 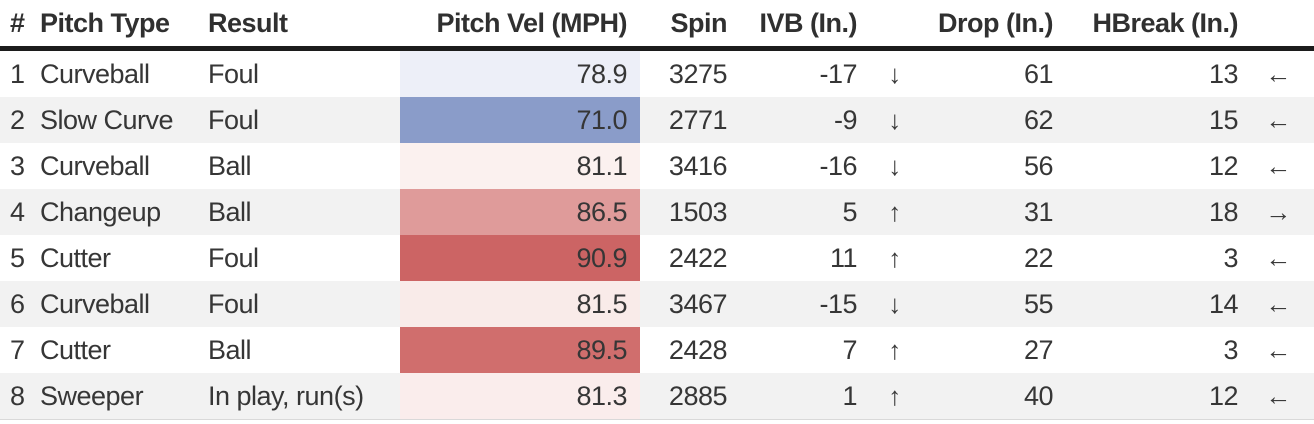 What do you see at coordinates (105, 22) in the screenshot?
I see `header-pitch-type: Pitch Type` at bounding box center [105, 22].